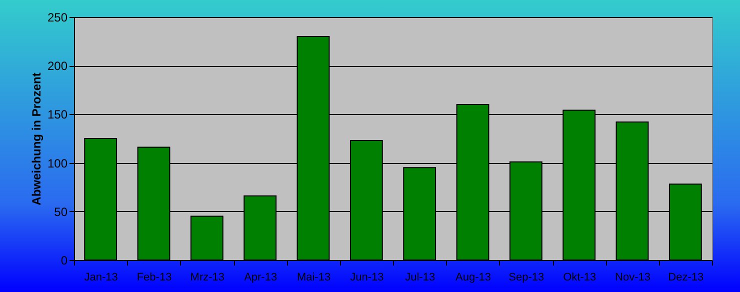  What do you see at coordinates (686, 278) in the screenshot?
I see `x-tick-label: Dez-13` at bounding box center [686, 278].